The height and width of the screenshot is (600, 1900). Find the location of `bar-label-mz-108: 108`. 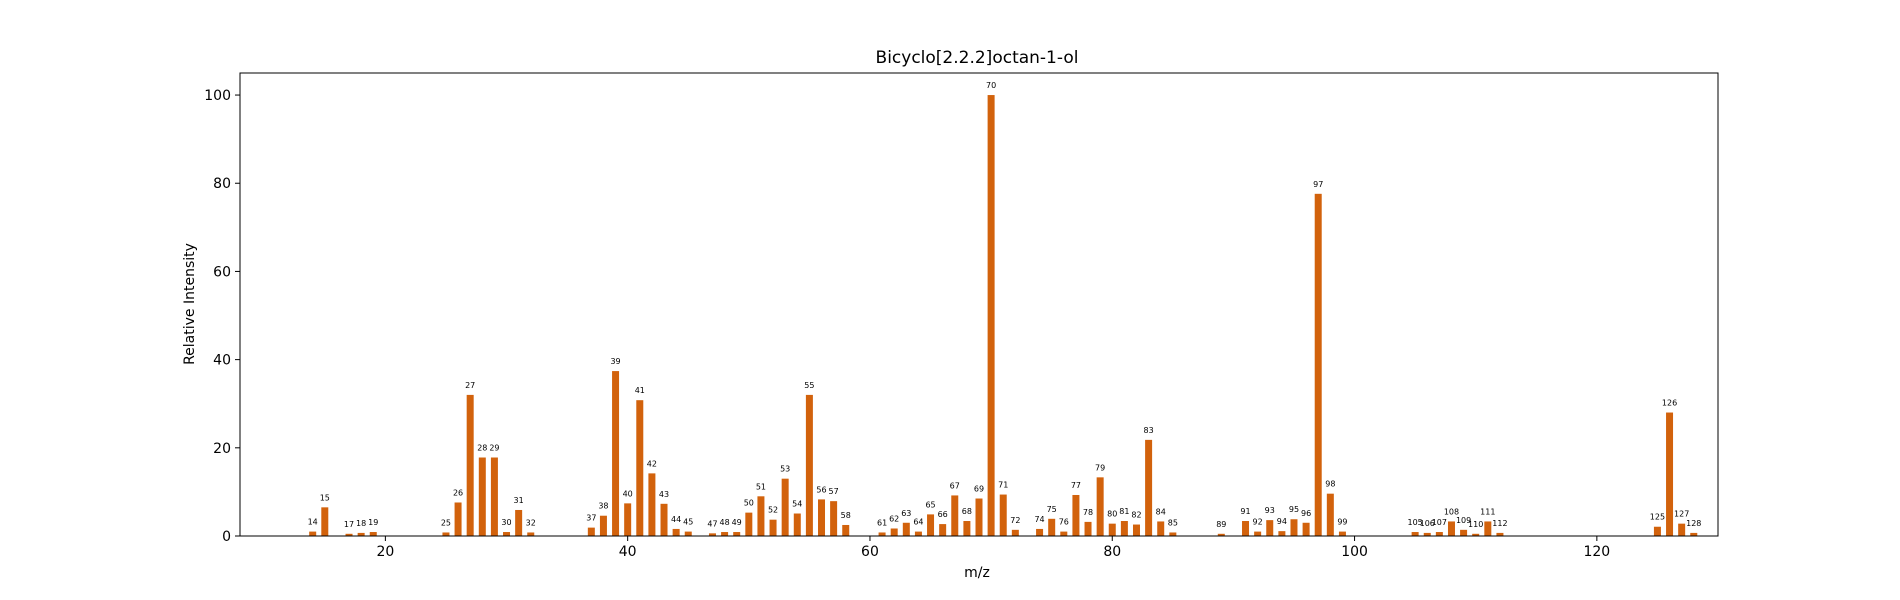

bar-label-mz-108: 108 is located at coordinates (1451, 511).